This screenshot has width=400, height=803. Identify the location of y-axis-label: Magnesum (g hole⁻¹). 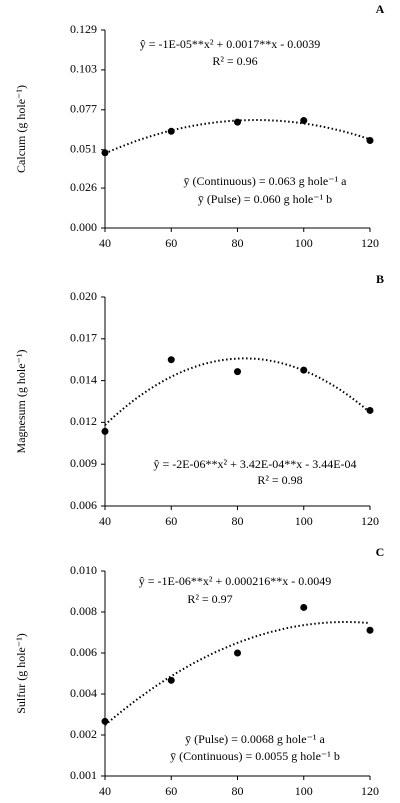
(21, 402).